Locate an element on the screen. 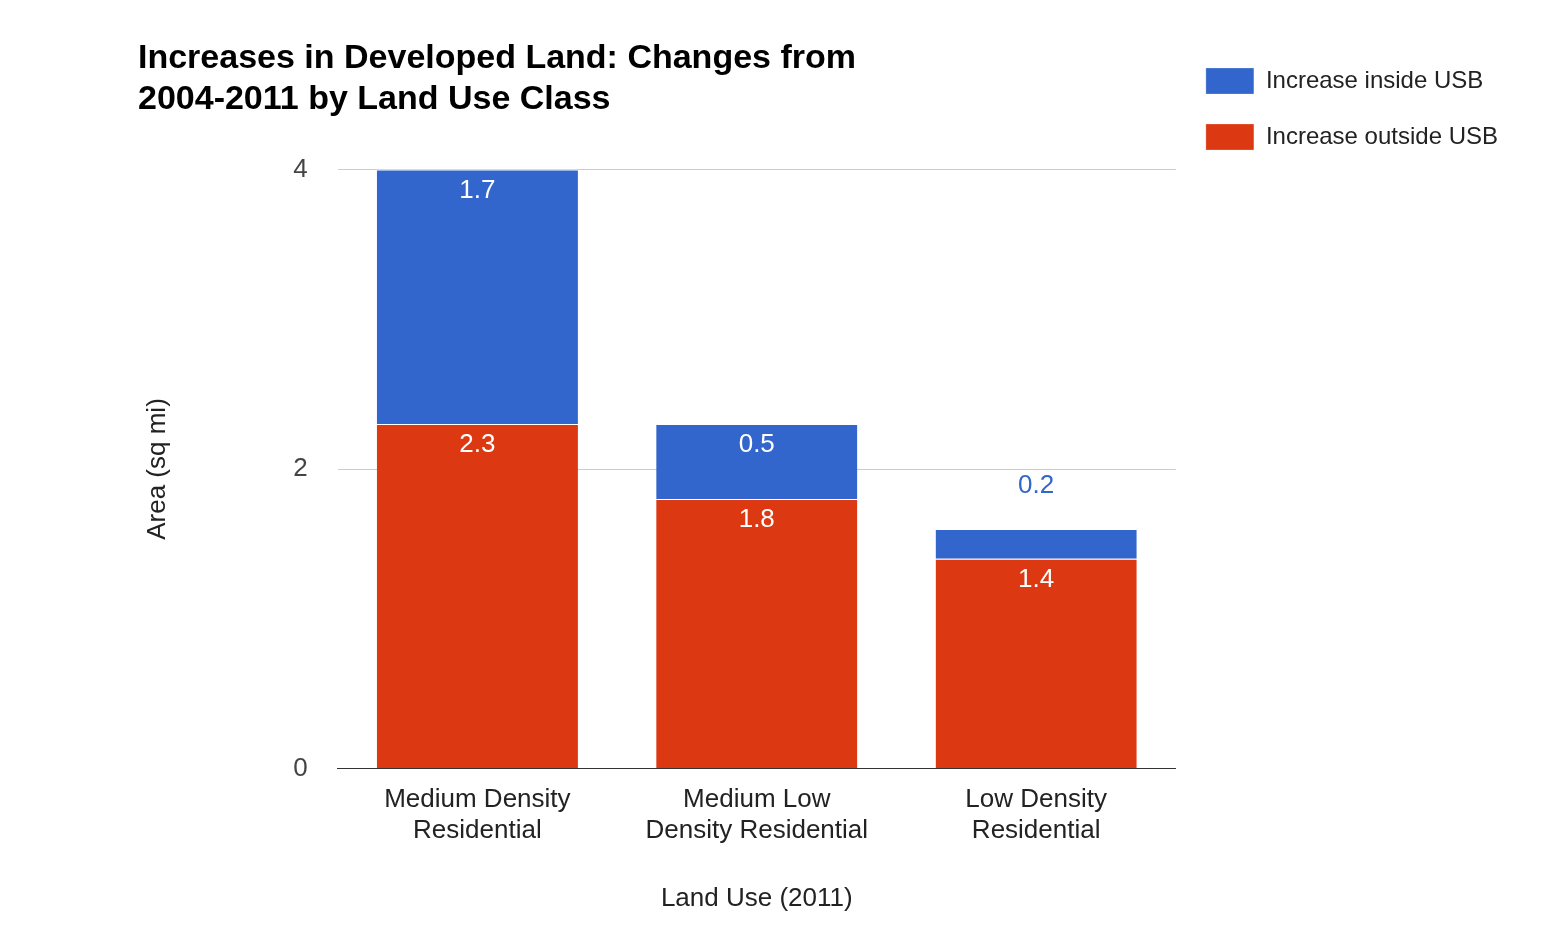  data-label: 0.2 is located at coordinates (1036, 484).